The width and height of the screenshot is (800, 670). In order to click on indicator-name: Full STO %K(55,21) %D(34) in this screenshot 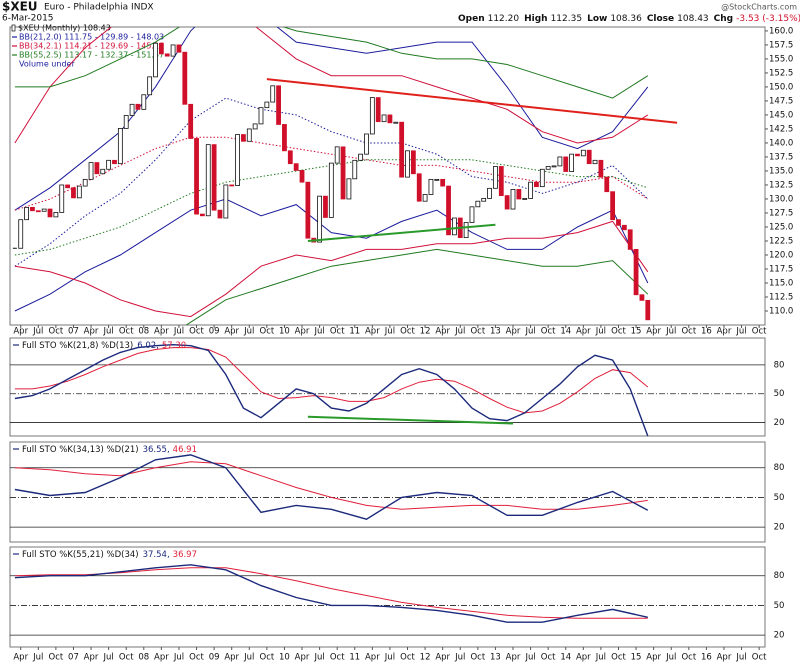, I will do `click(80, 555)`.